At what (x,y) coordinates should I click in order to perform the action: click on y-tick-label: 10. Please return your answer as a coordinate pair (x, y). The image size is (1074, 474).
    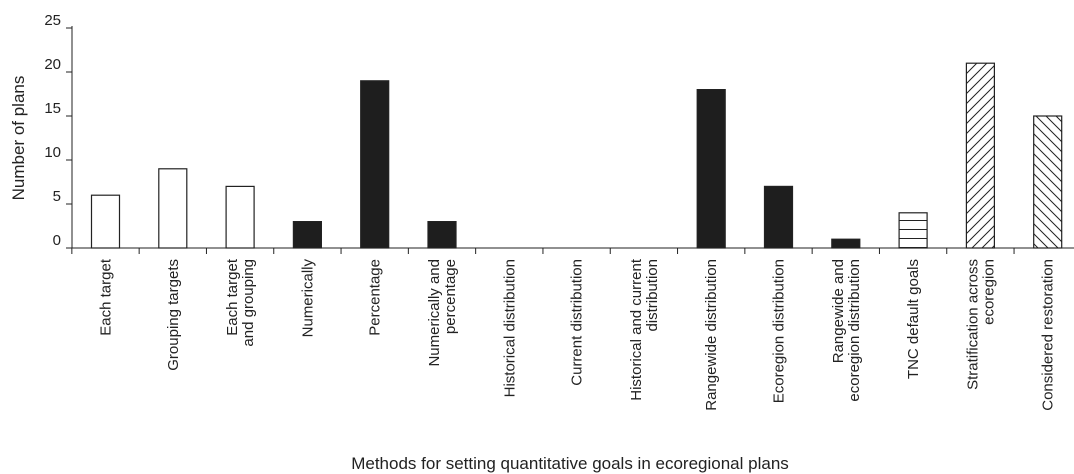
    Looking at the image, I should click on (52, 152).